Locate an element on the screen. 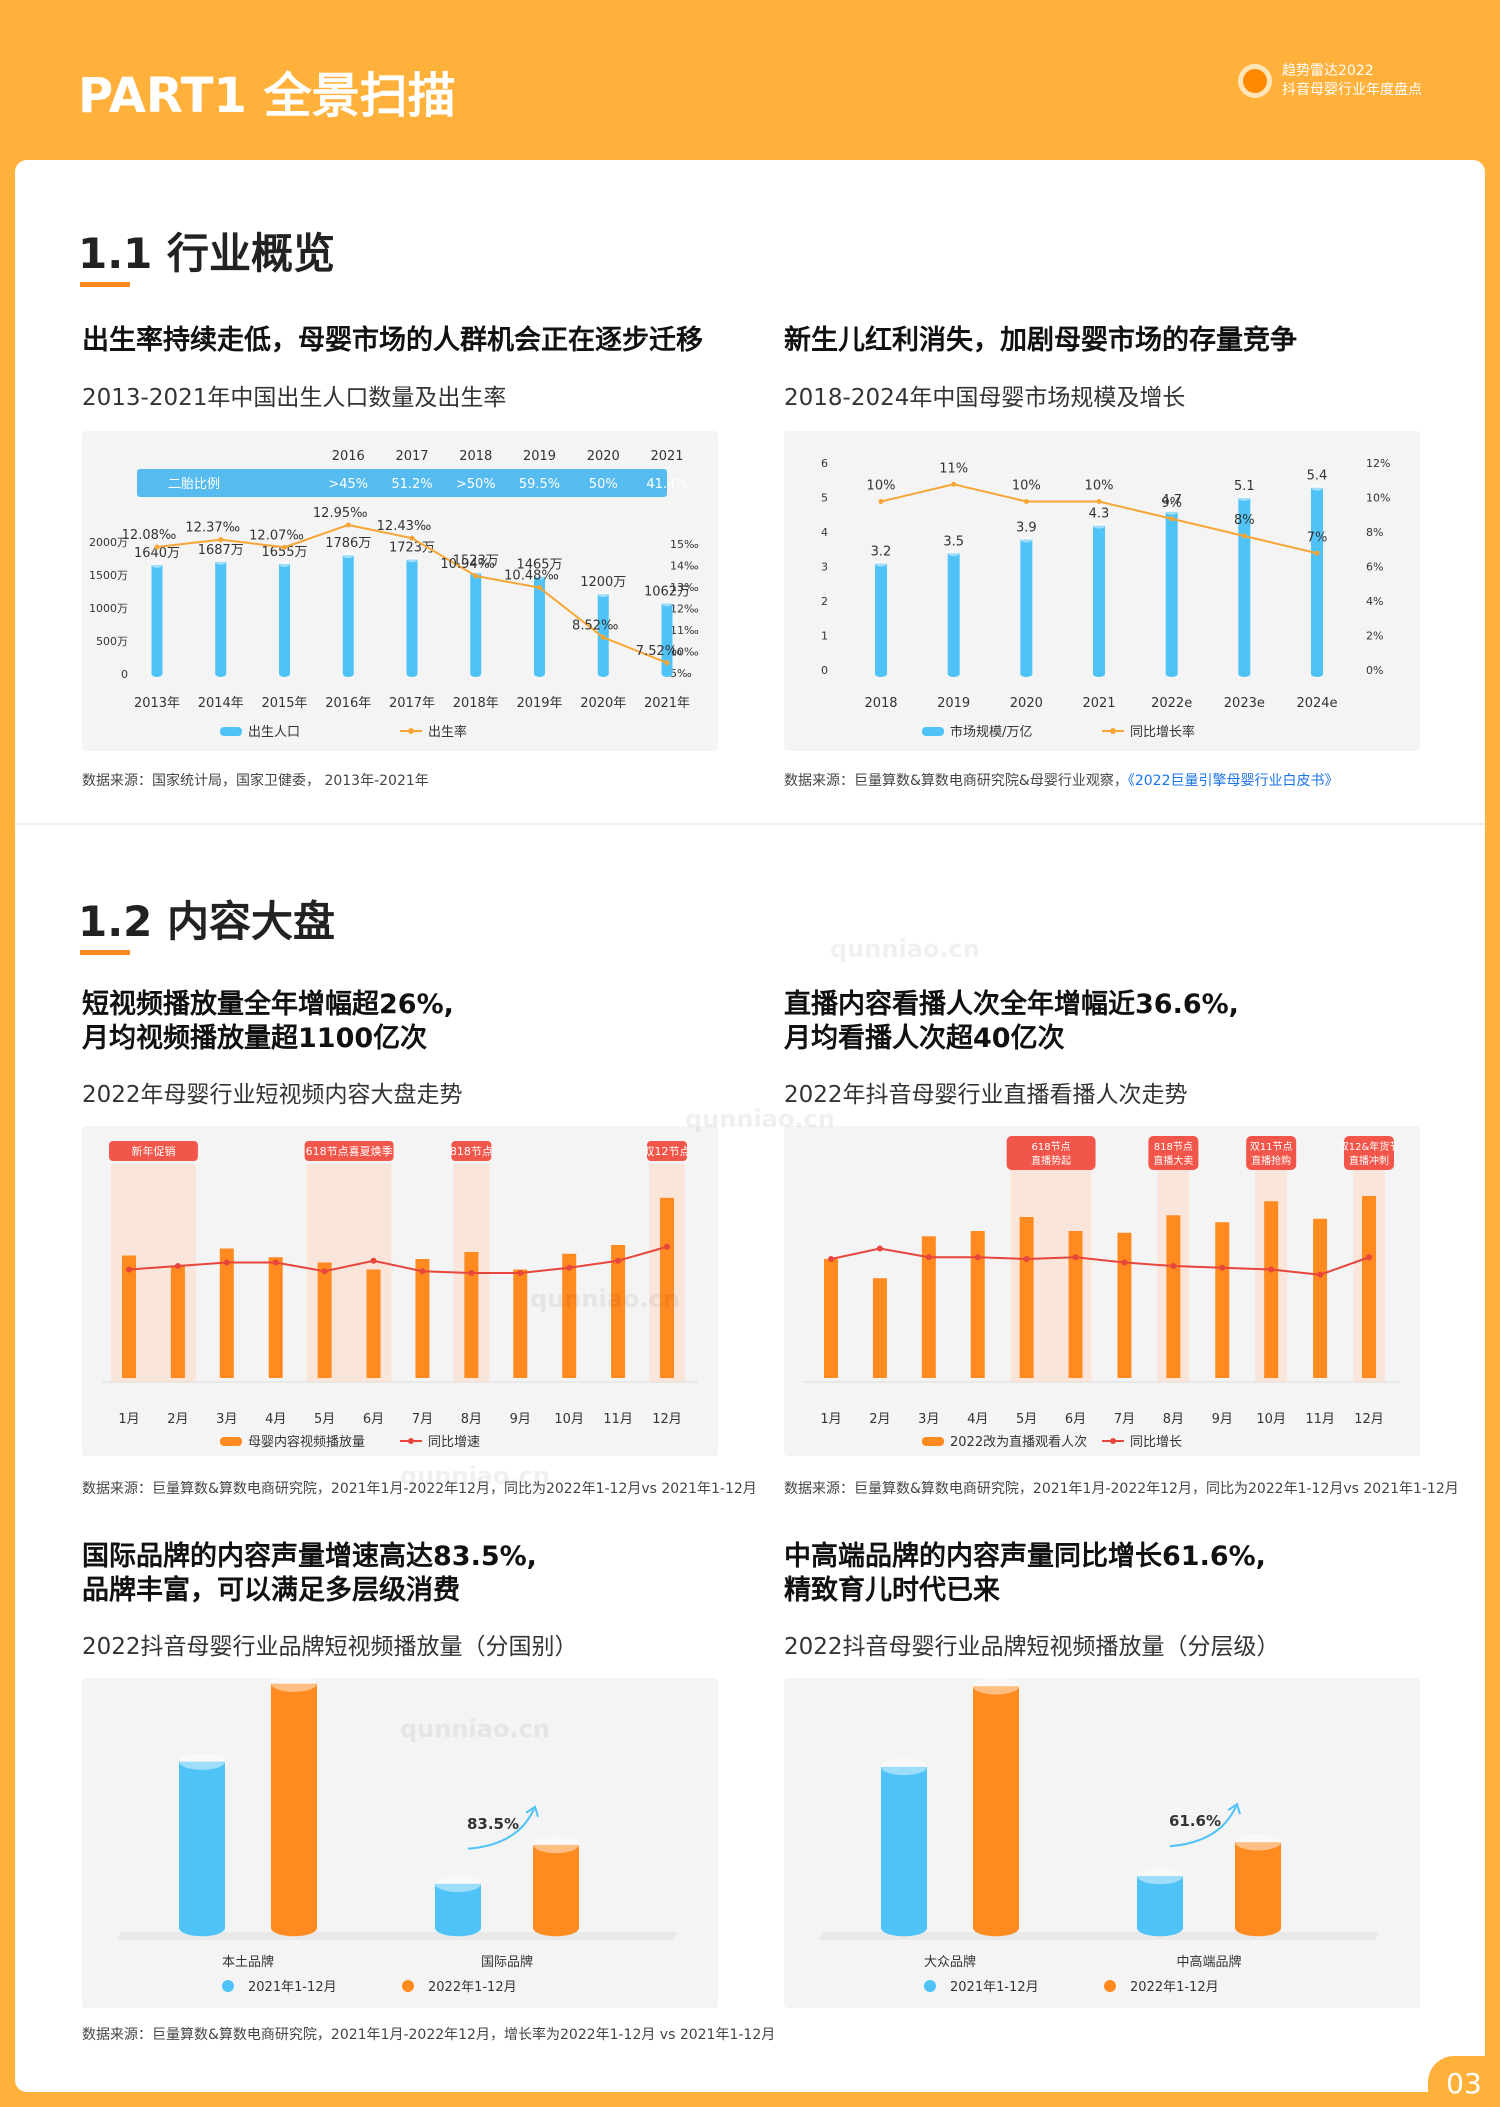 Image resolution: width=1500 pixels, height=2107 pixels. y2-tick: 2% is located at coordinates (1374, 636).